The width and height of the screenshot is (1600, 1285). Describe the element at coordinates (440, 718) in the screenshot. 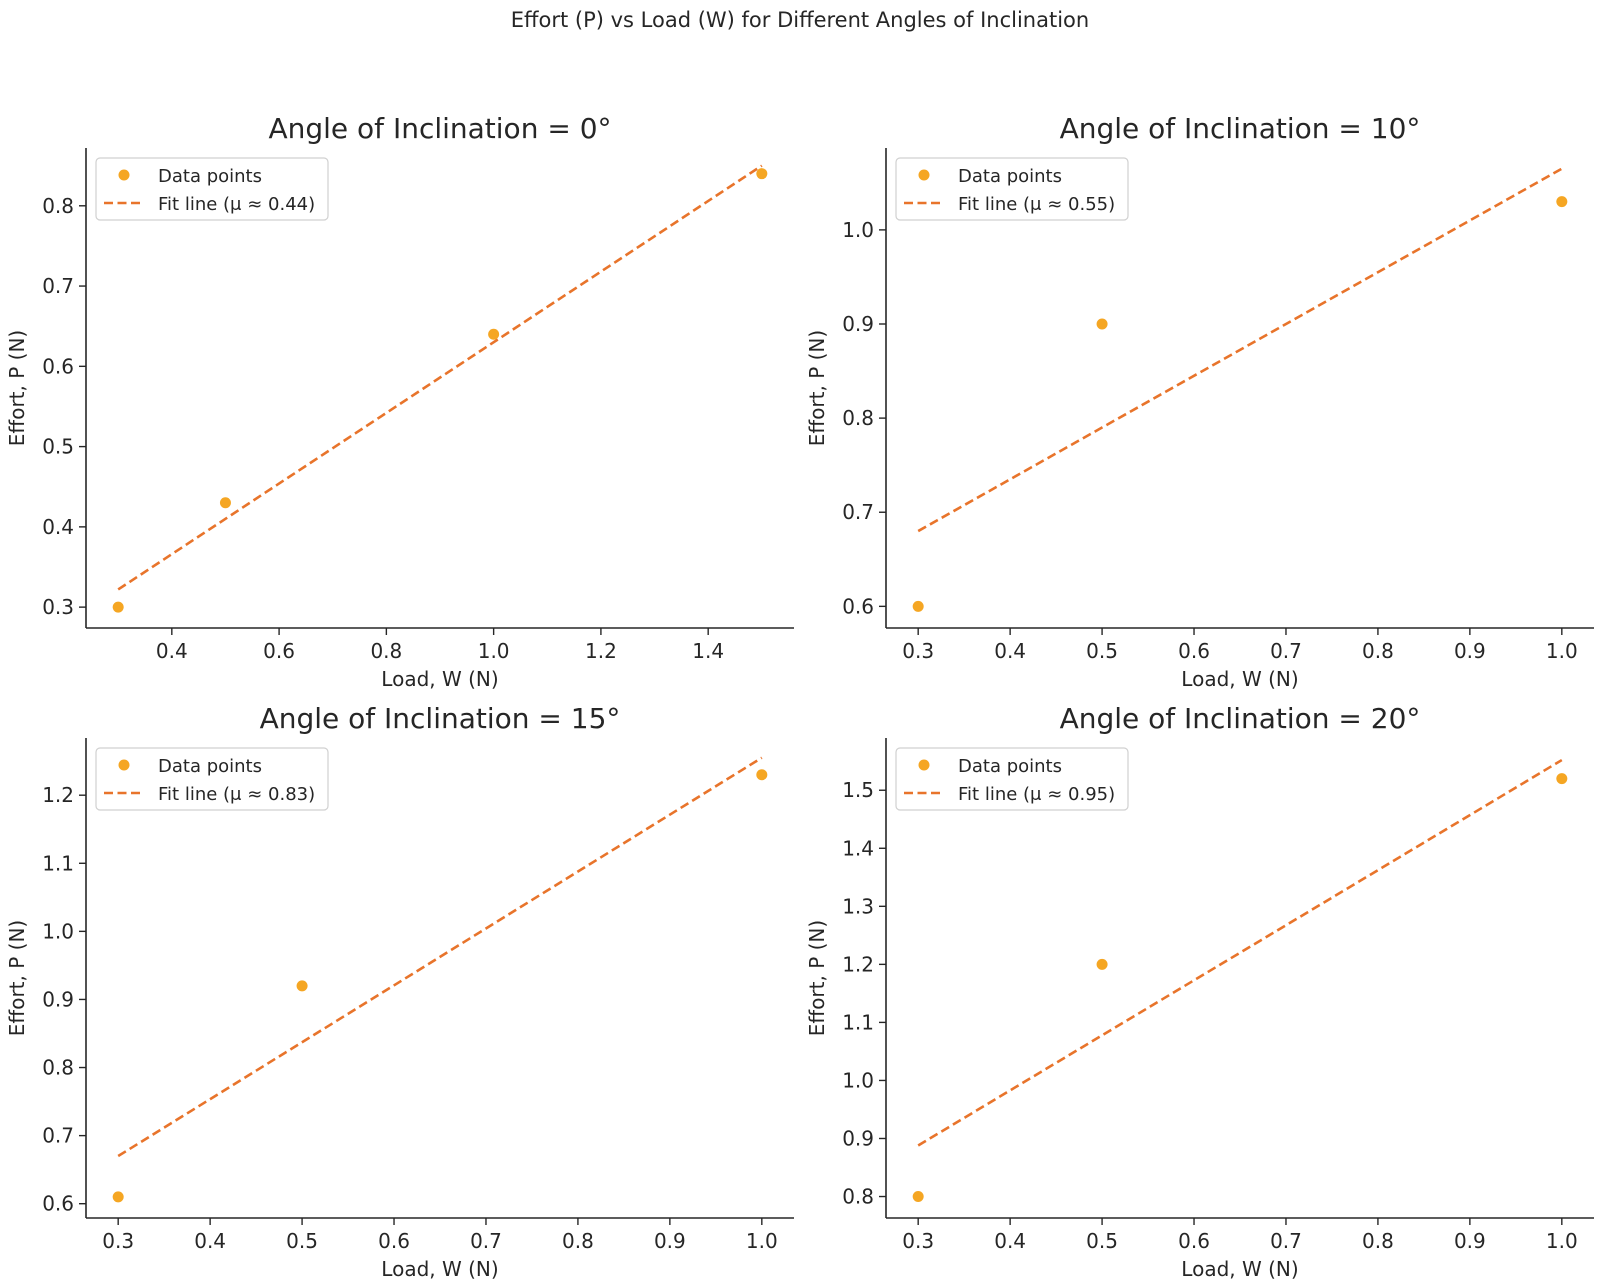

I see `subplot-title: Angle of Inclination = 15°` at that location.